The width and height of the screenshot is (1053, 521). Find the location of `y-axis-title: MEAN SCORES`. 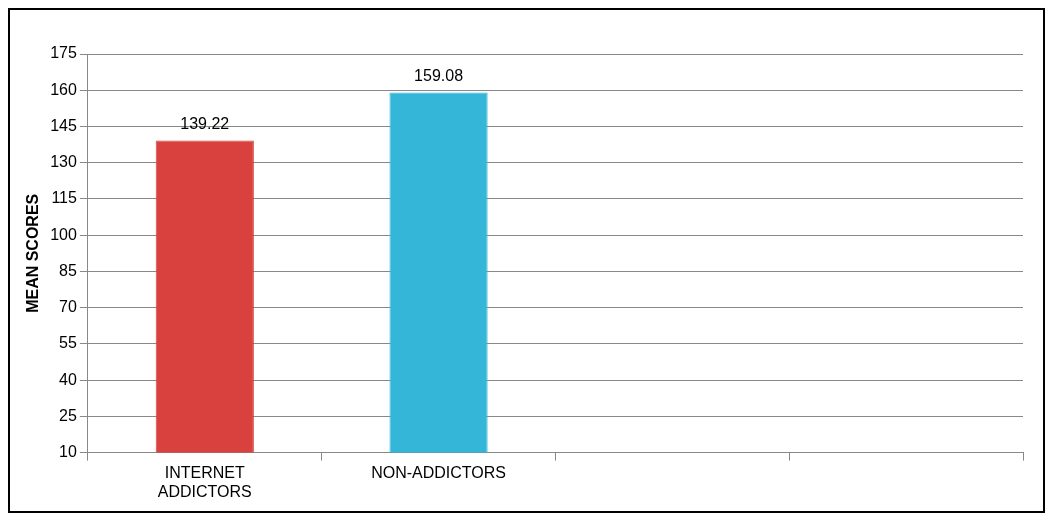

y-axis-title: MEAN SCORES is located at coordinates (33, 253).